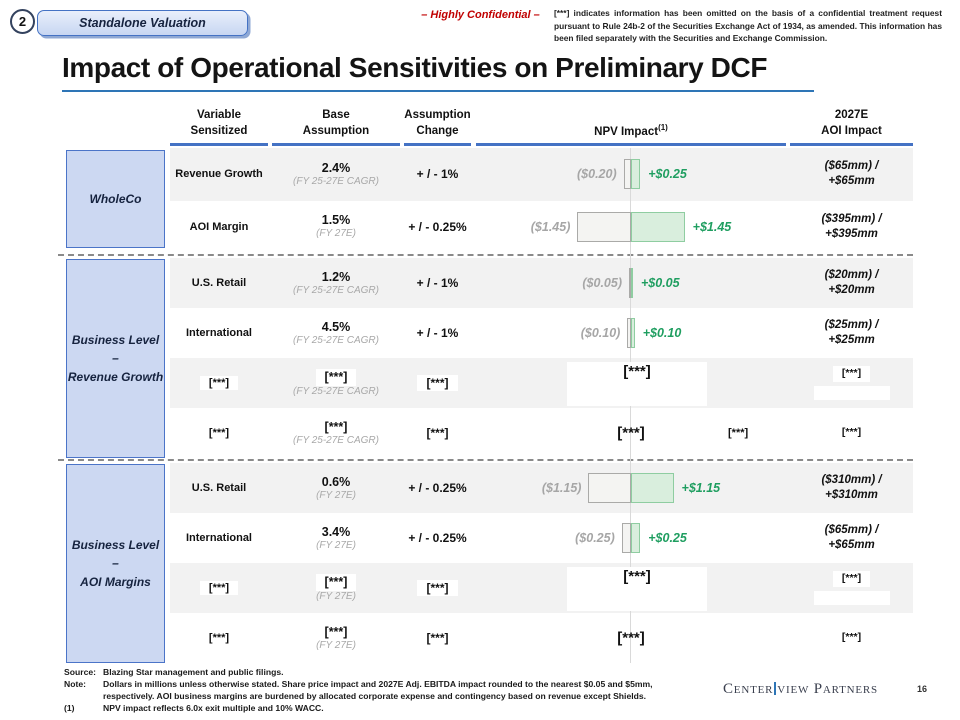  Describe the element at coordinates (851, 487) in the screenshot. I see `aoi-impact-cell: ($310mm) / +$310mm` at that location.